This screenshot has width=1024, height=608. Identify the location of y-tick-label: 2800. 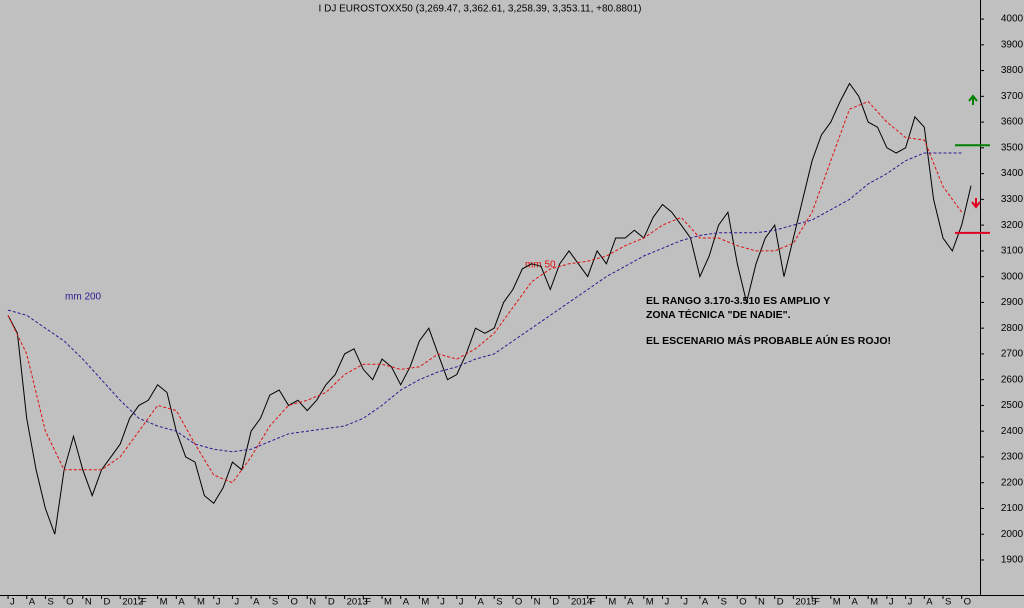
(1012, 328).